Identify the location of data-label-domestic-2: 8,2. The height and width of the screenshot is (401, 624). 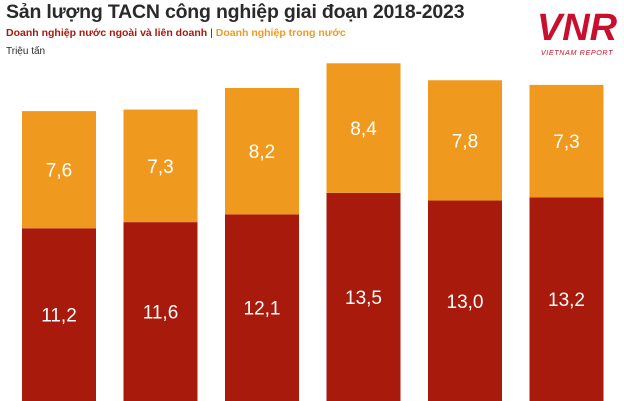
(262, 152).